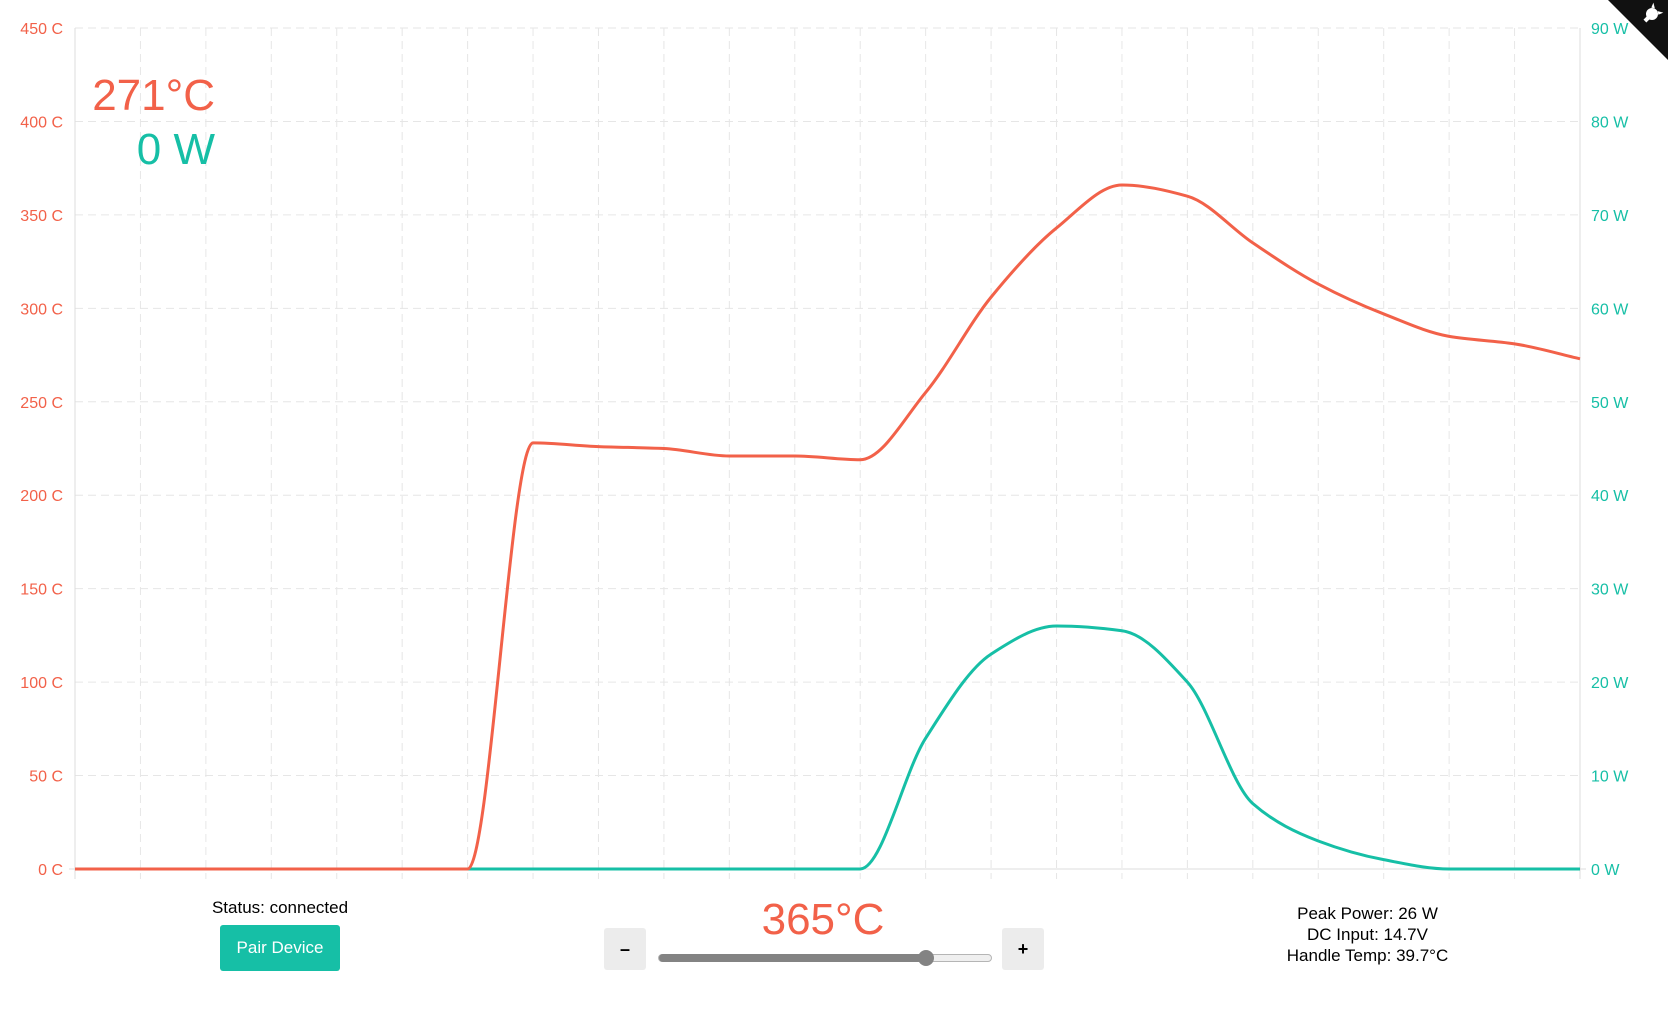  I want to click on right-tick-label: 0 W, so click(1605, 870).